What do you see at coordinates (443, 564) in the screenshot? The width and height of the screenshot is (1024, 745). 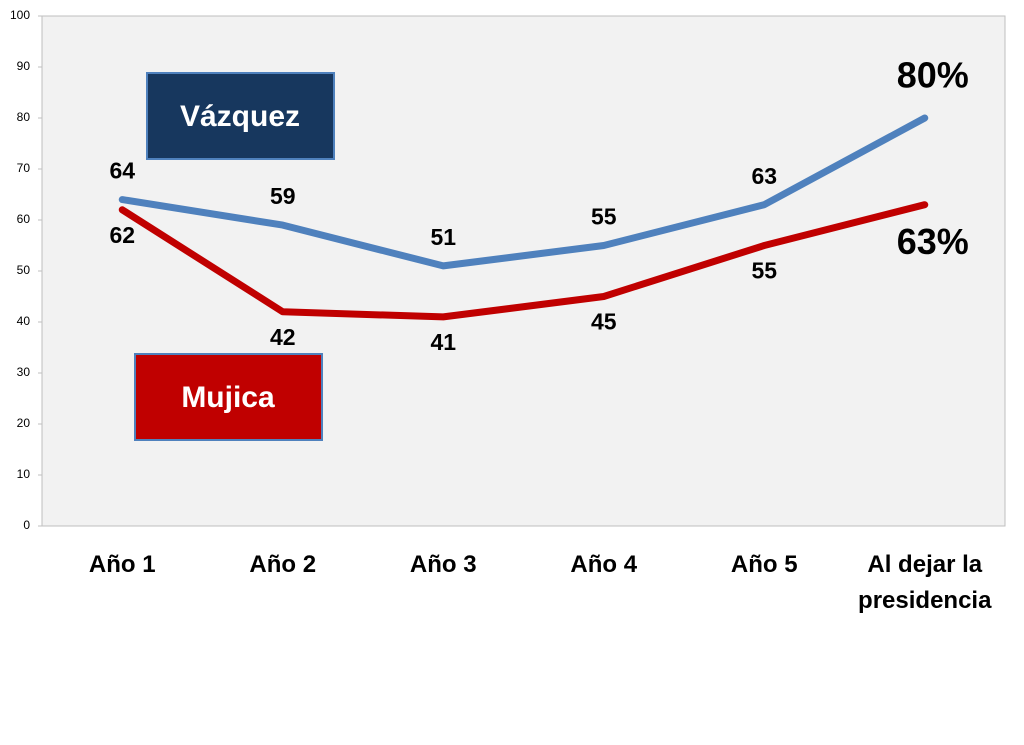 I see `x-tick-label: Año 3` at bounding box center [443, 564].